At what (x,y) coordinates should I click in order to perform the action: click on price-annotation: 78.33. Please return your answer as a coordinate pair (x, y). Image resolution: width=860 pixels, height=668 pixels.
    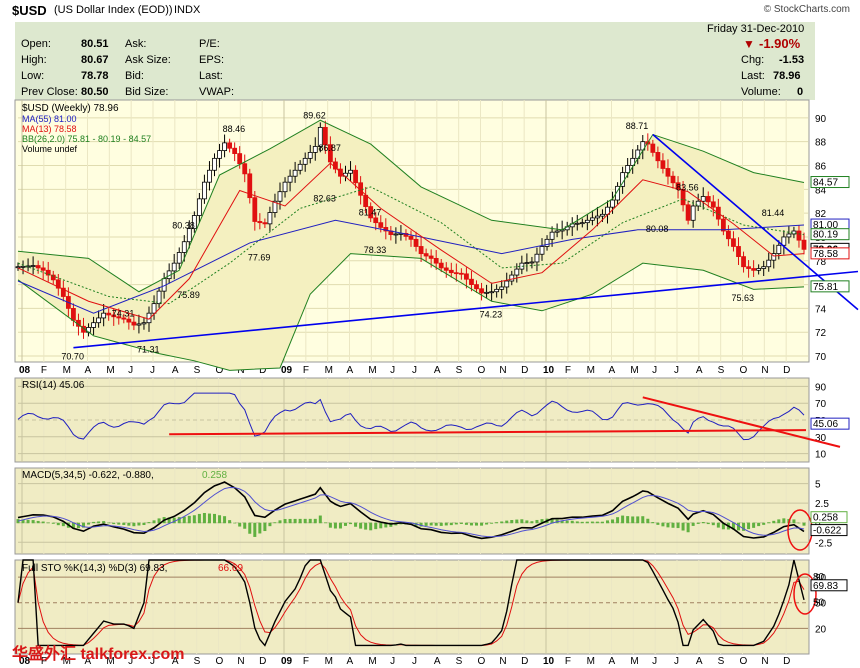
    Looking at the image, I should click on (375, 250).